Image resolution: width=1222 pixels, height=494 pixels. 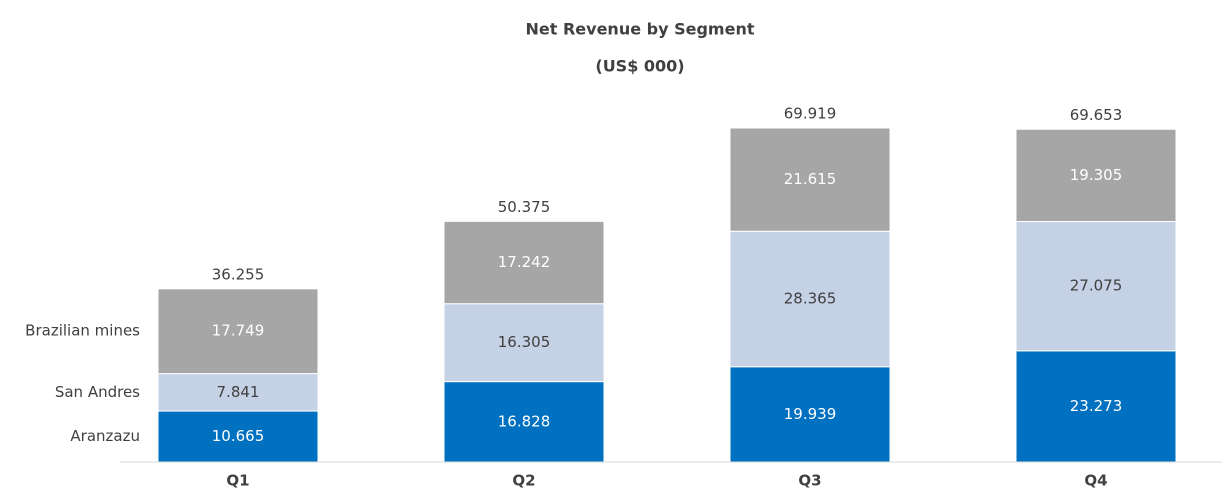 I want to click on data-label: 16.828, so click(x=524, y=421).